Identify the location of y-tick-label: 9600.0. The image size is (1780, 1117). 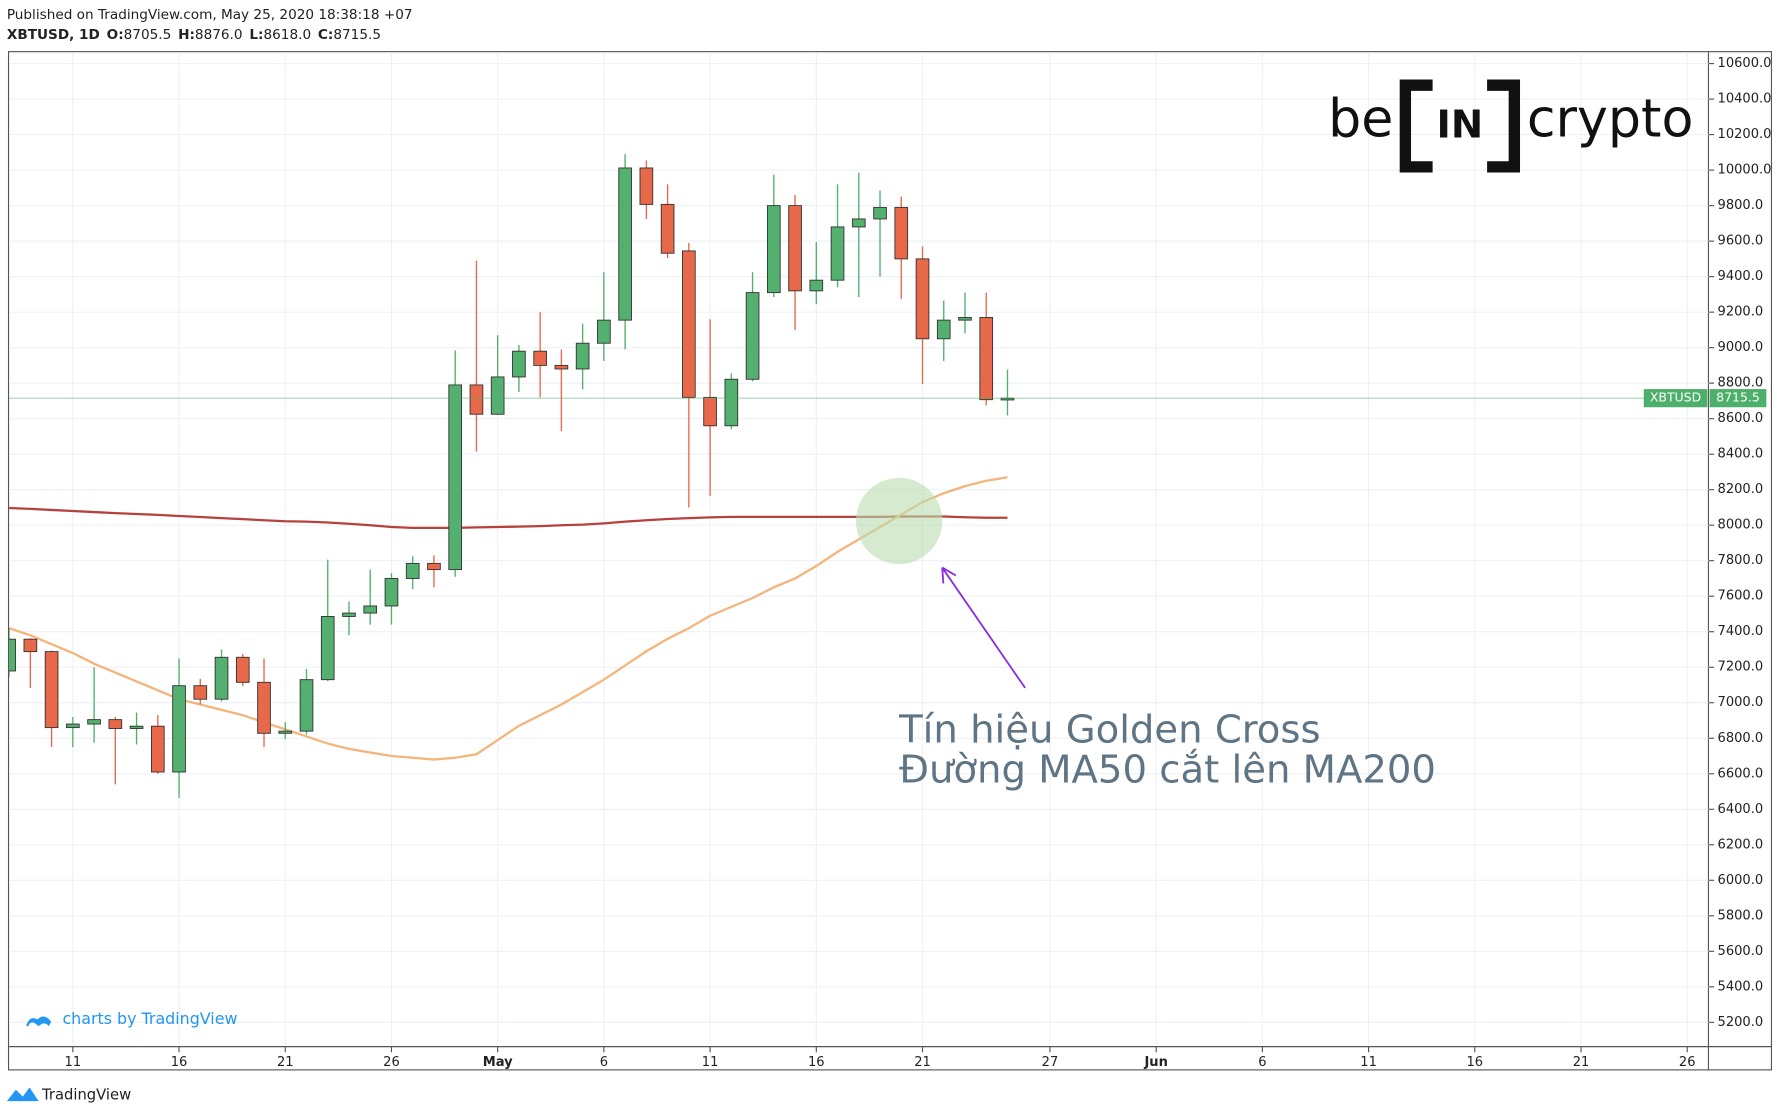
(1741, 241).